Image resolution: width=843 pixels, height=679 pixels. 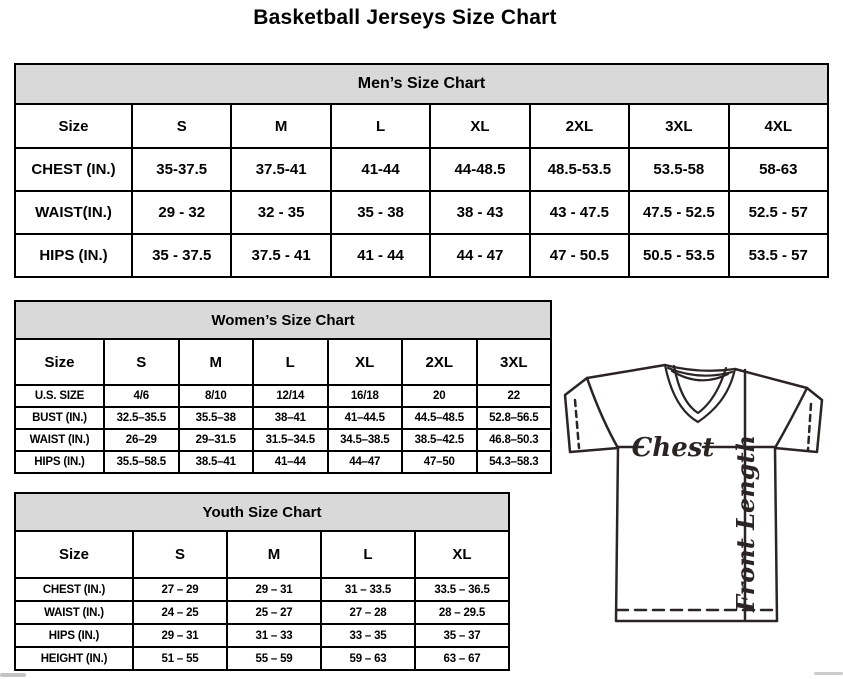 What do you see at coordinates (439, 418) in the screenshot?
I see `value-cell: 44.5–48.5` at bounding box center [439, 418].